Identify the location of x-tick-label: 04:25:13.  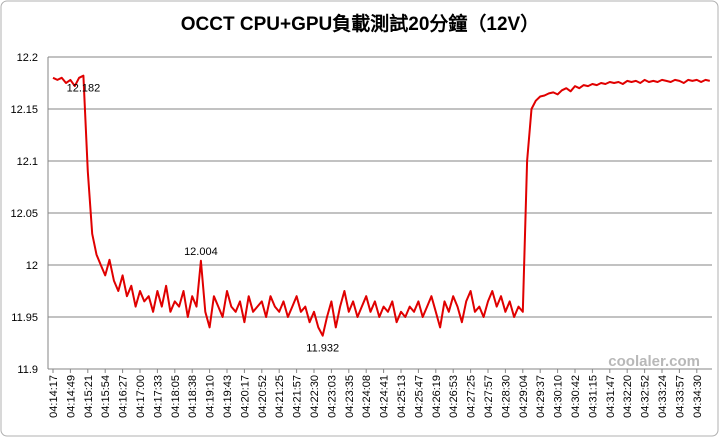
(402, 396).